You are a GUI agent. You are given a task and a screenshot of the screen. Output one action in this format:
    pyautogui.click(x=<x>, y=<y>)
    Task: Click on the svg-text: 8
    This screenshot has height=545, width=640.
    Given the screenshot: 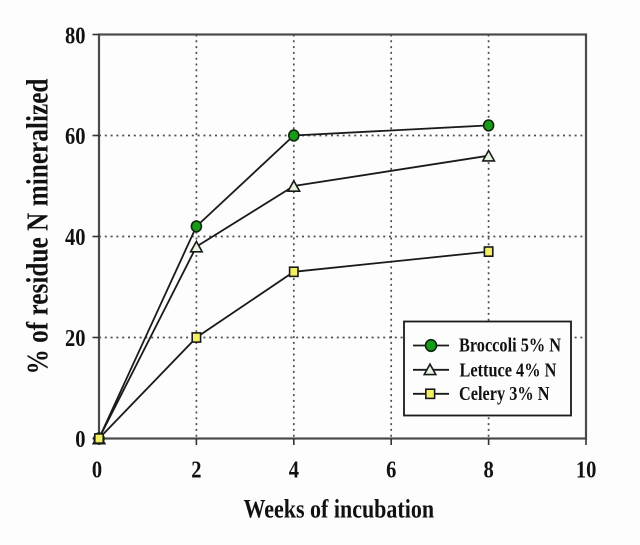 What is the action you would take?
    pyautogui.click(x=489, y=469)
    